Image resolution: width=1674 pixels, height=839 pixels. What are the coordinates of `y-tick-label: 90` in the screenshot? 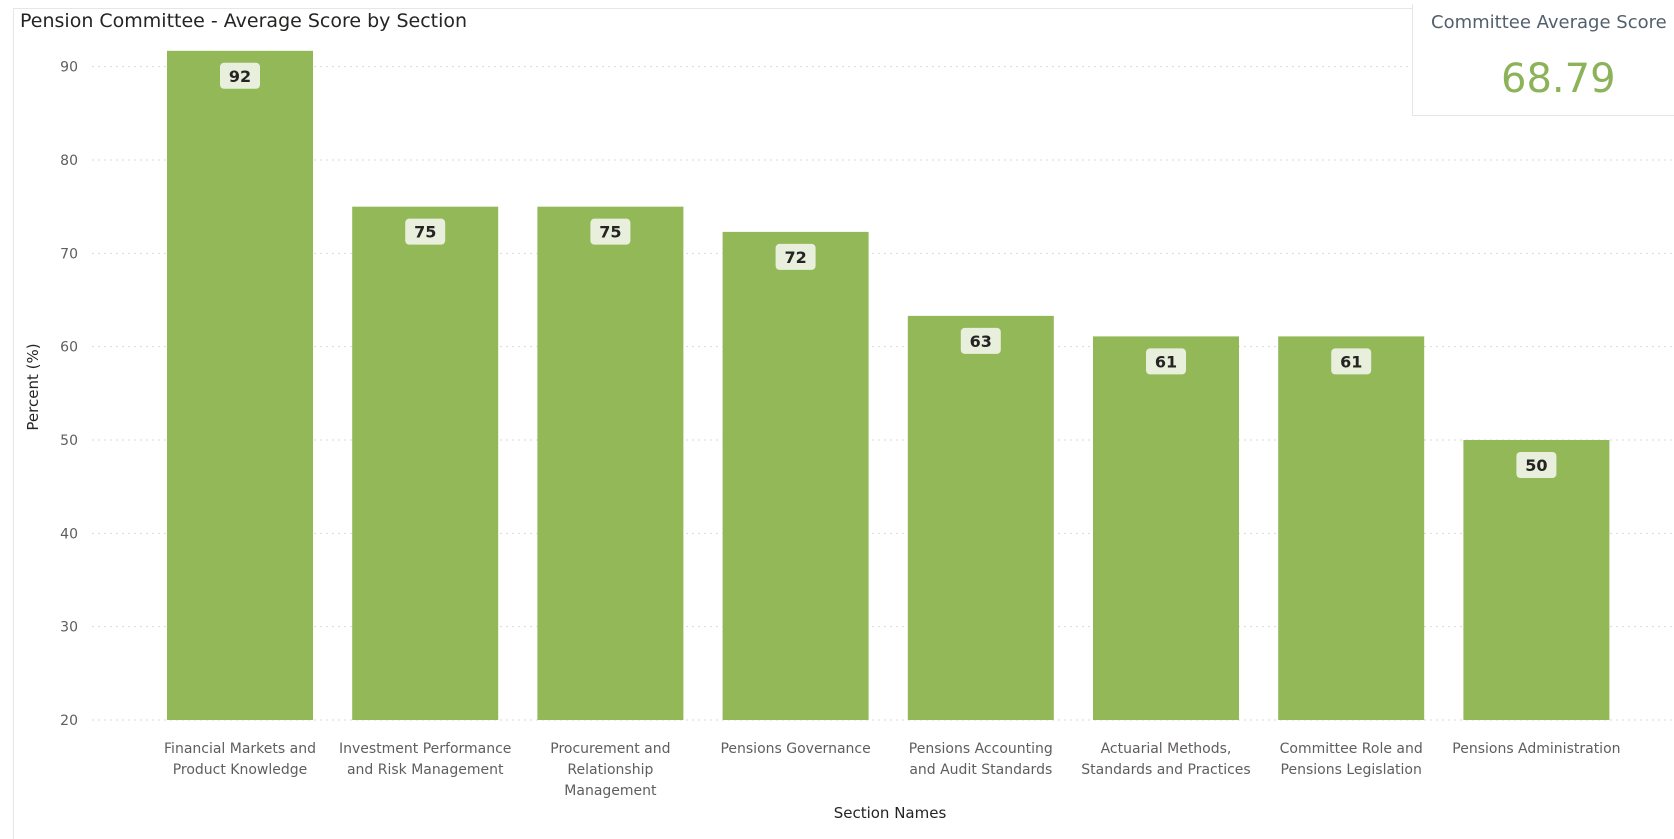 It's located at (69, 68).